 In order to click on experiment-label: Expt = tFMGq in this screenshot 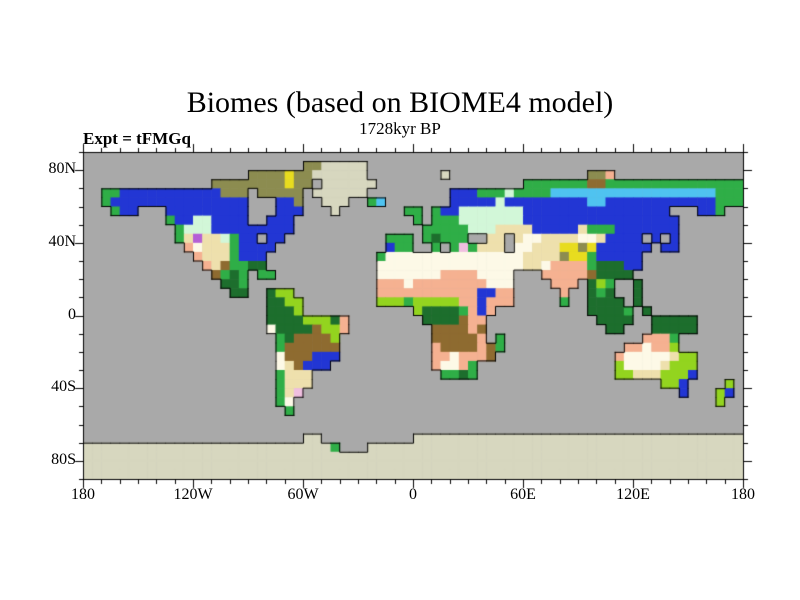, I will do `click(137, 138)`.